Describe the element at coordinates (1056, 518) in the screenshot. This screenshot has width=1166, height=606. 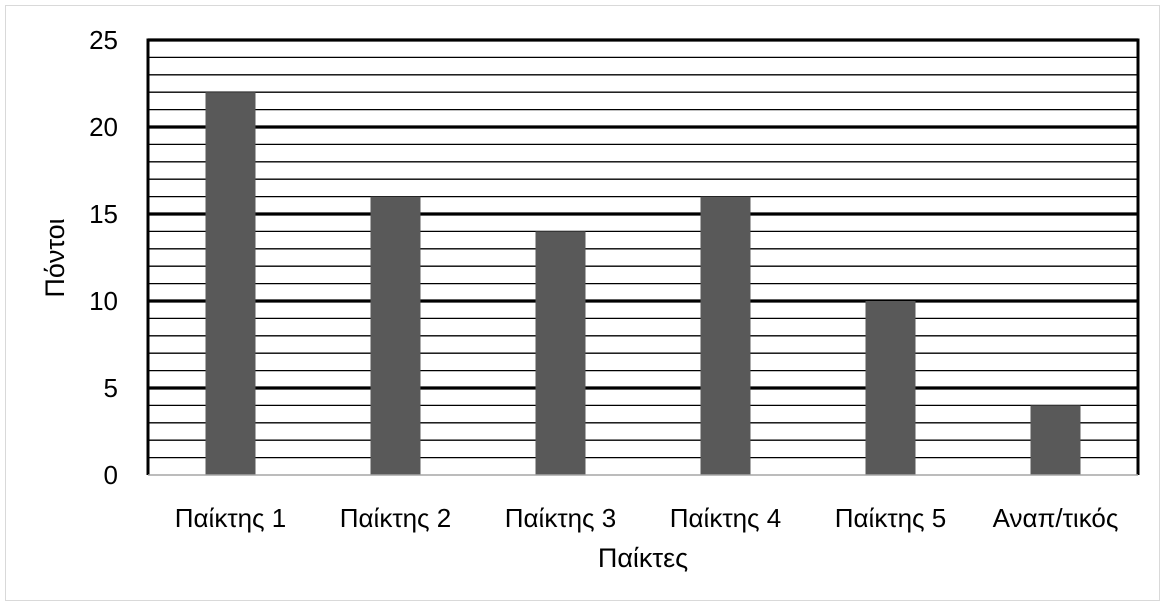
I see `x-tick-label: Αναπ/τικός` at that location.